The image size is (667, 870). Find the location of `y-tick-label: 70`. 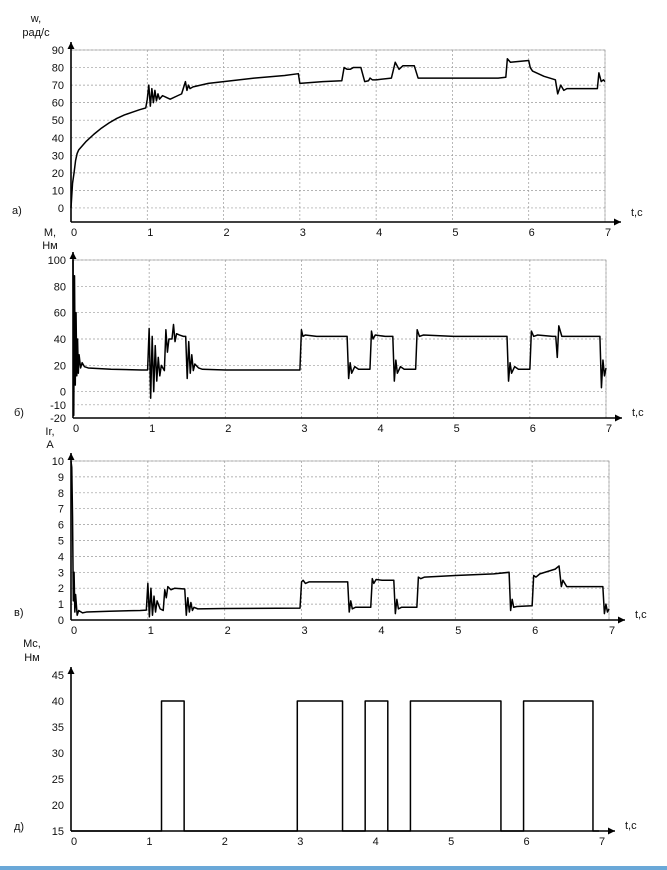

y-tick-label: 70 is located at coordinates (58, 86).